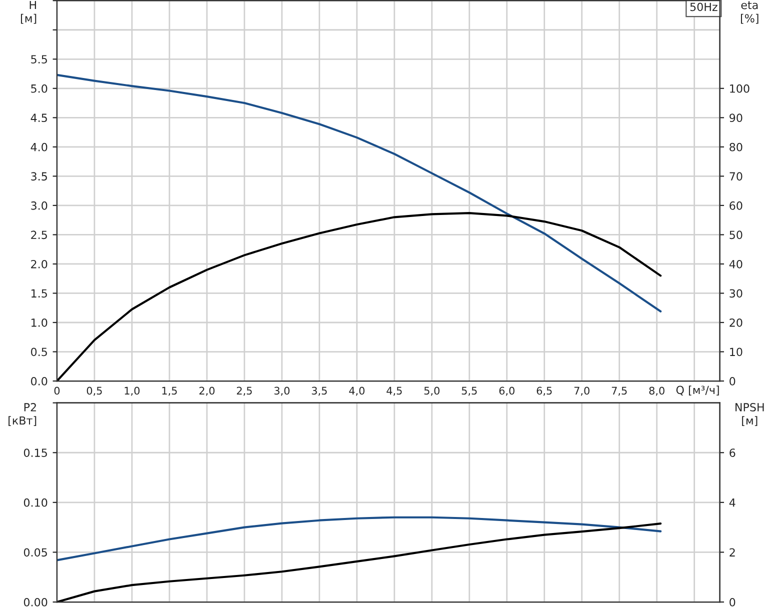 The image size is (774, 611). What do you see at coordinates (39, 352) in the screenshot?
I see `y-tick-label: 0.5` at bounding box center [39, 352].